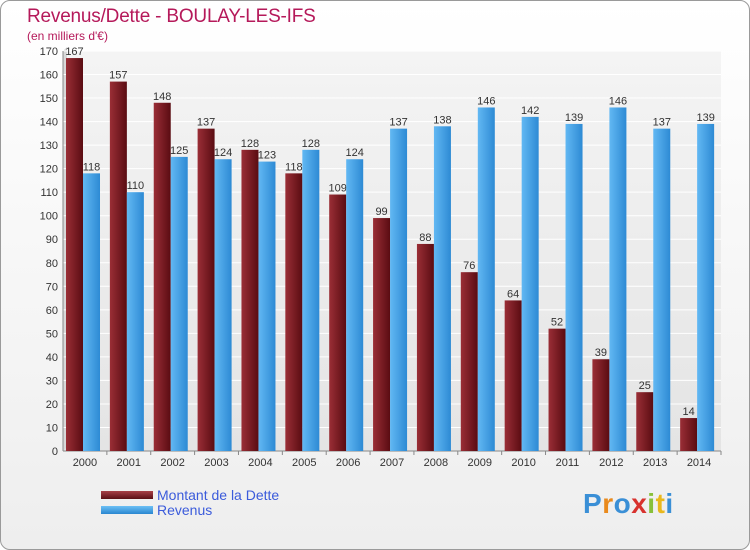  Describe the element at coordinates (185, 510) in the screenshot. I see `legend-label-revenue: Revenus` at that location.